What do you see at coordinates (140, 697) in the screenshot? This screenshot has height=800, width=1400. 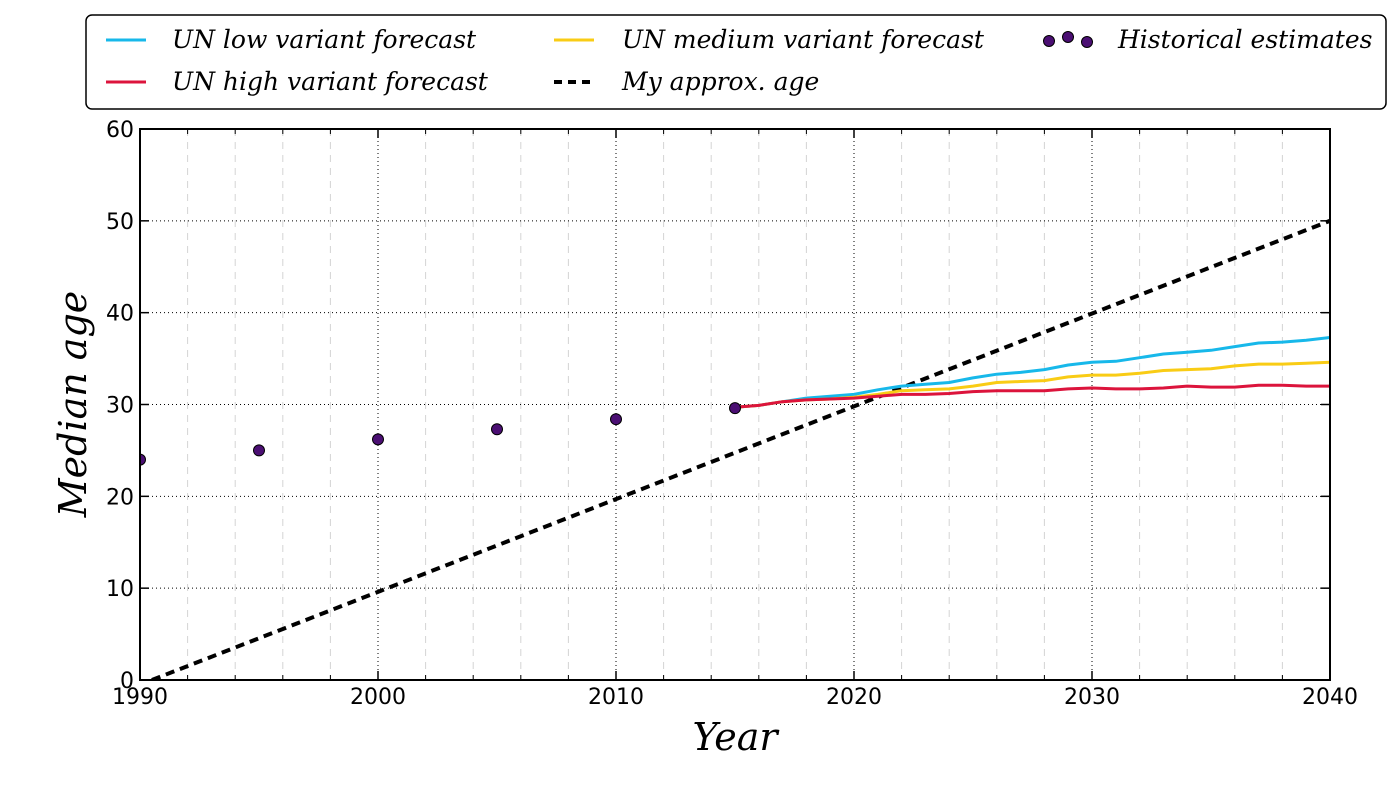 I see `x-tick-label: 1990` at bounding box center [140, 697].